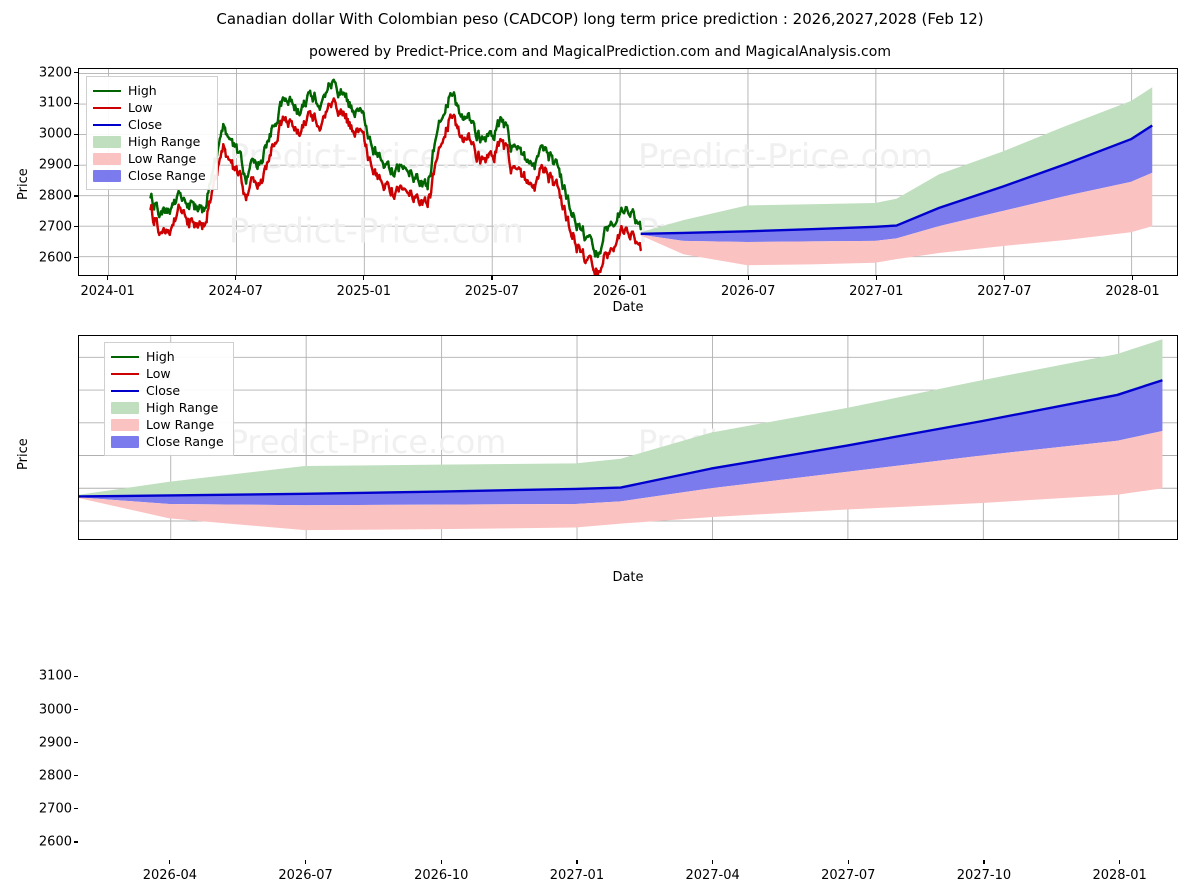  What do you see at coordinates (52, 134) in the screenshot?
I see `y-axis-tick-label: 3000` at bounding box center [52, 134].